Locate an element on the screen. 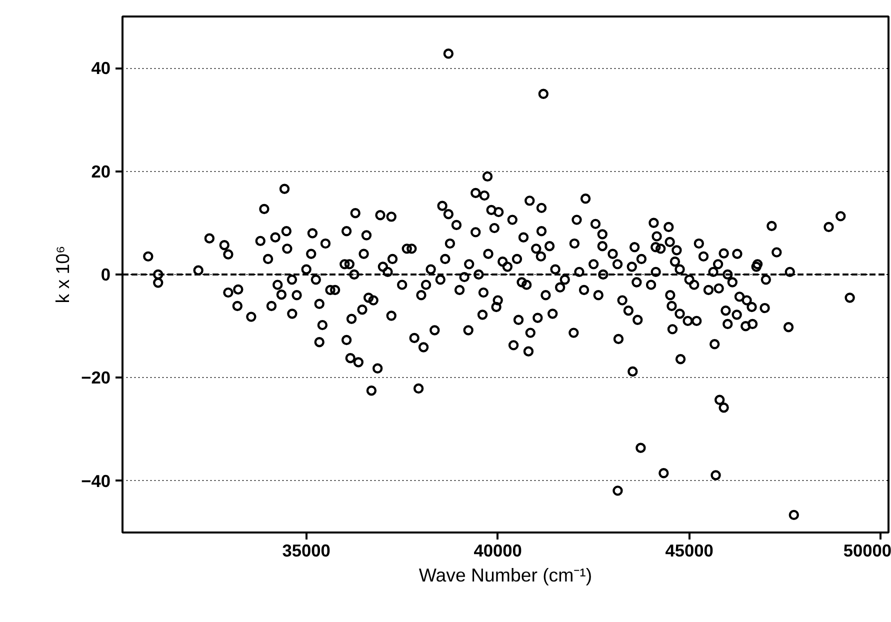  x-tick-label: 50000 is located at coordinates (867, 550).